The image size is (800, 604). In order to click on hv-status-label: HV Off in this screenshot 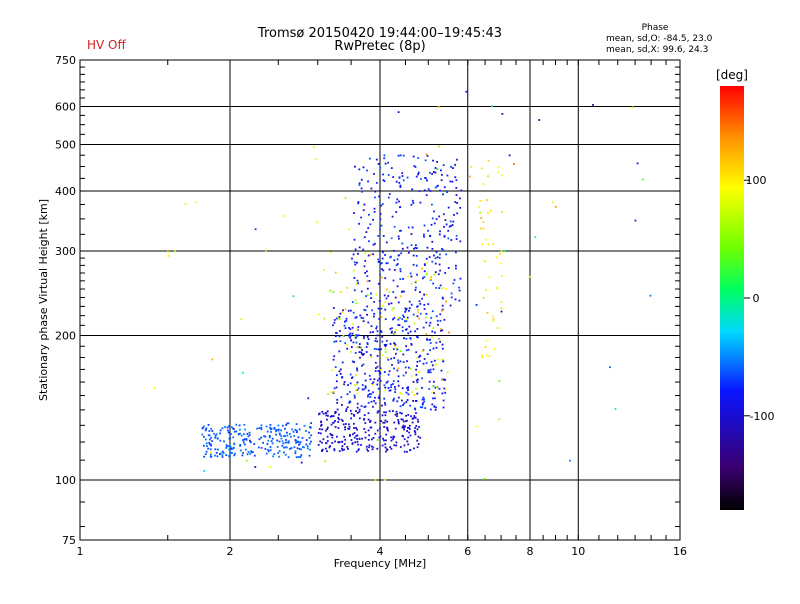, I will do `click(106, 45)`.